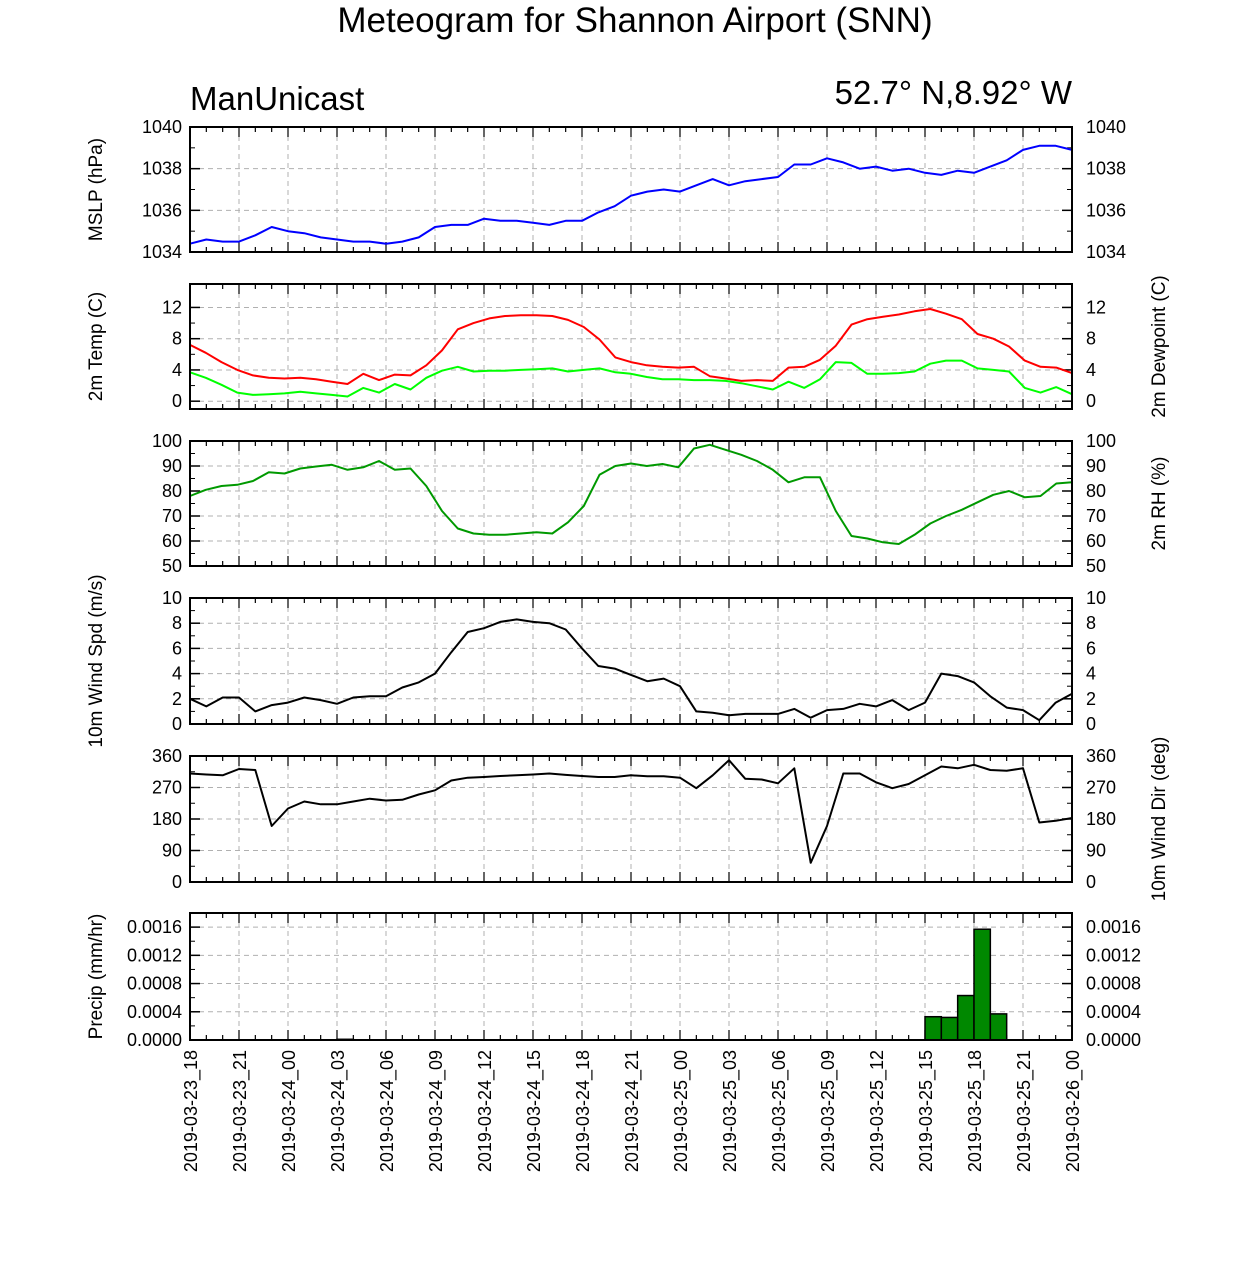  What do you see at coordinates (277, 98) in the screenshot?
I see `model-label: ManUnicast` at bounding box center [277, 98].